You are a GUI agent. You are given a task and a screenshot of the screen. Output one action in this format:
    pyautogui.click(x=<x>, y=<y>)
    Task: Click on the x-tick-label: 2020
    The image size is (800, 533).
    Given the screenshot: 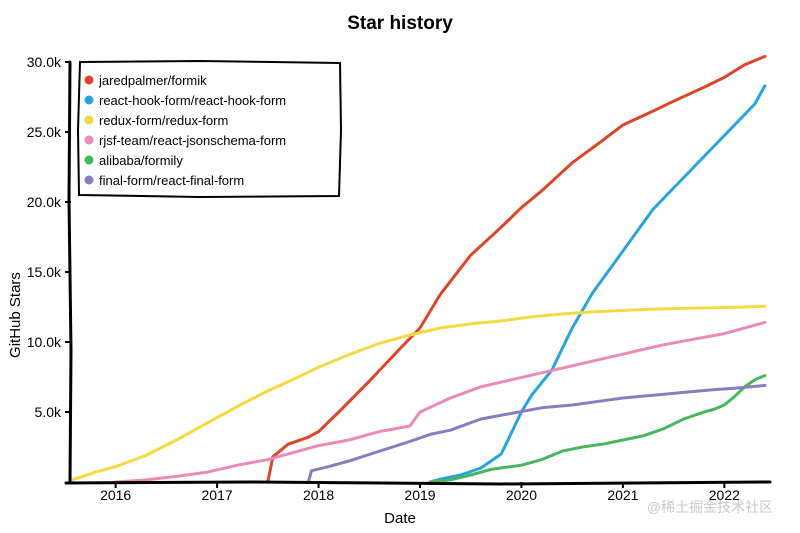 What is the action you would take?
    pyautogui.click(x=521, y=495)
    